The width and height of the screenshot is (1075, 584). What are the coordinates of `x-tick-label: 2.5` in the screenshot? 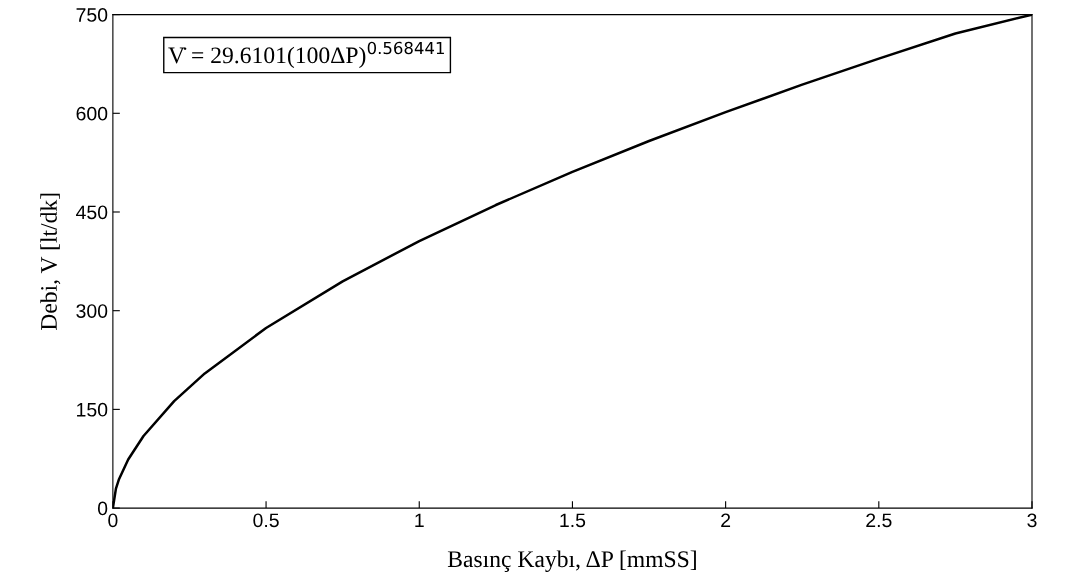 It's located at (879, 520).